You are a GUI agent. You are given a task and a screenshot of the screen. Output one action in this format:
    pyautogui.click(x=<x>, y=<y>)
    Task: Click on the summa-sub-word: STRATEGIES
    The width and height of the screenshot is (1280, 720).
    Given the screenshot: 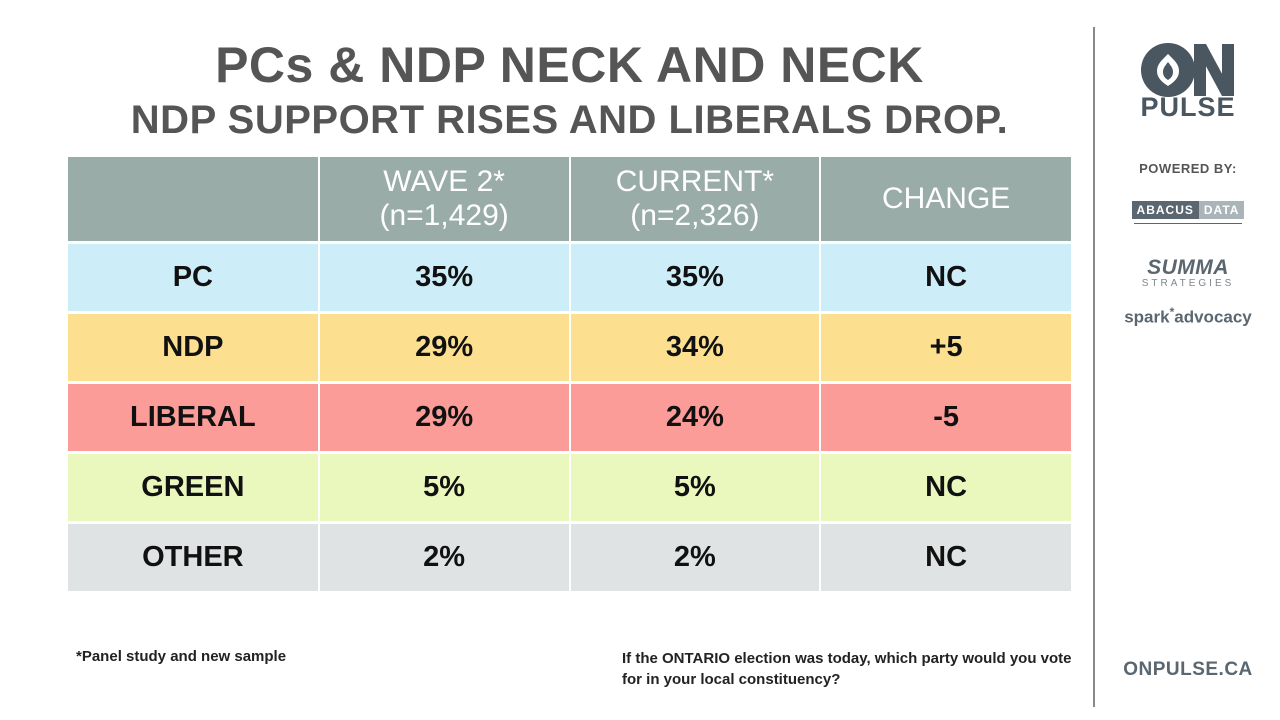 What is the action you would take?
    pyautogui.click(x=1188, y=283)
    